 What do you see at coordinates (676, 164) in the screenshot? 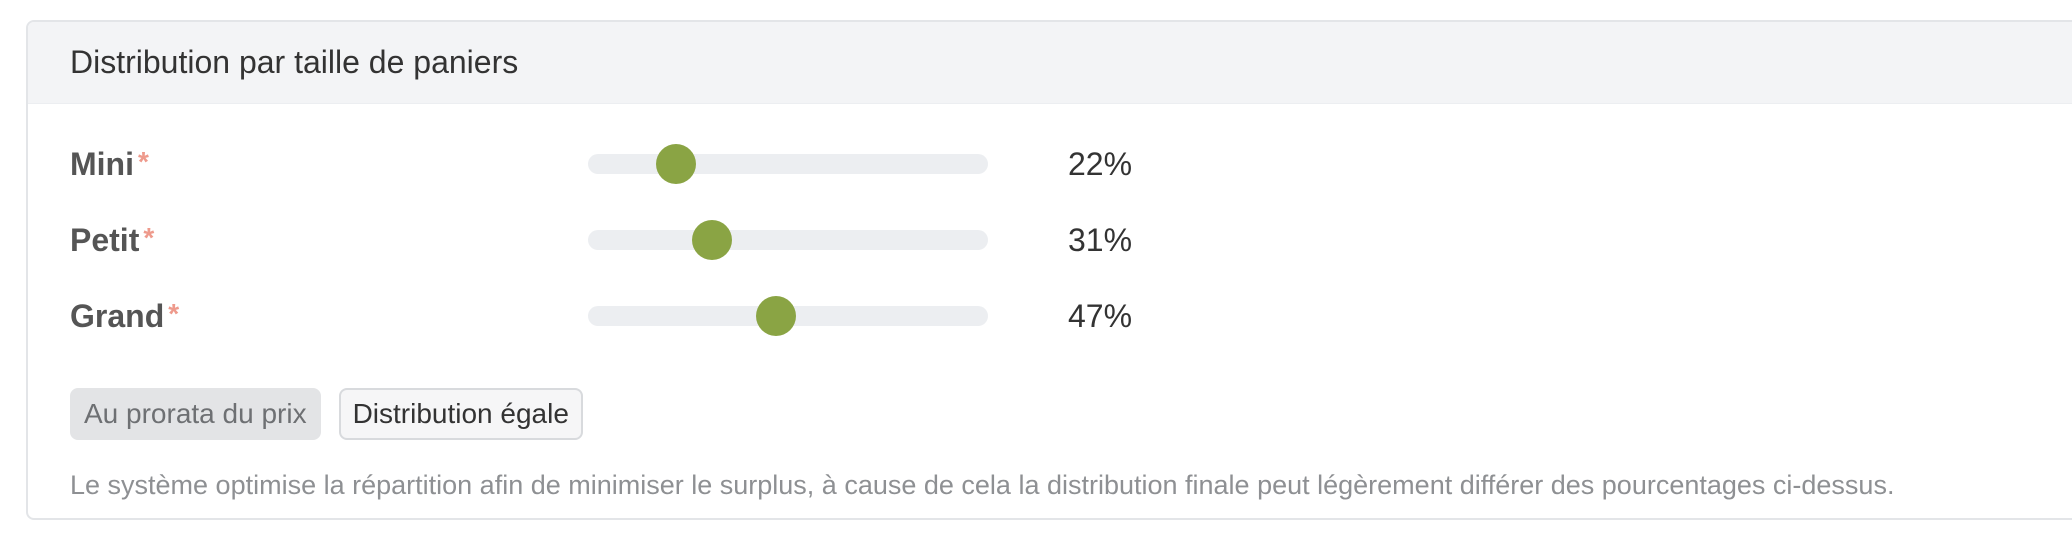
I see `slider-thumb-mini` at bounding box center [676, 164].